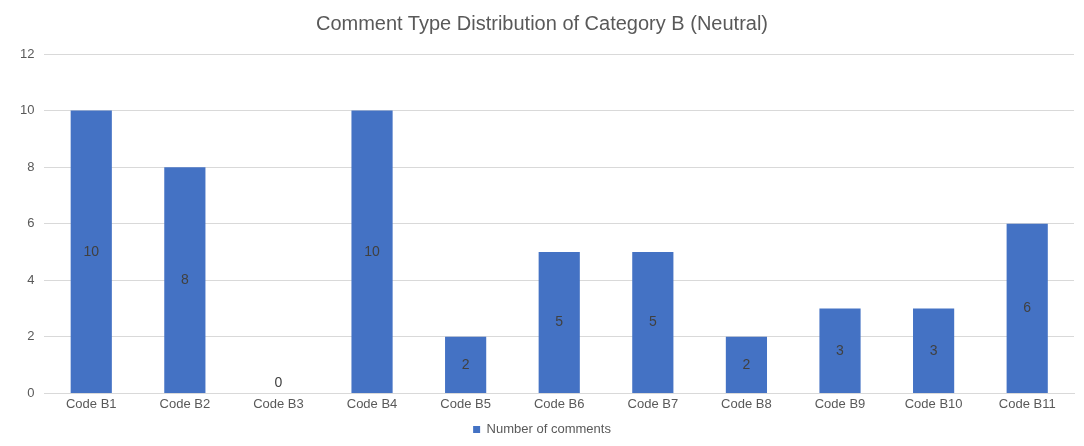 This screenshot has height=446, width=1084. What do you see at coordinates (372, 403) in the screenshot?
I see `x-tick-label: Code B4` at bounding box center [372, 403].